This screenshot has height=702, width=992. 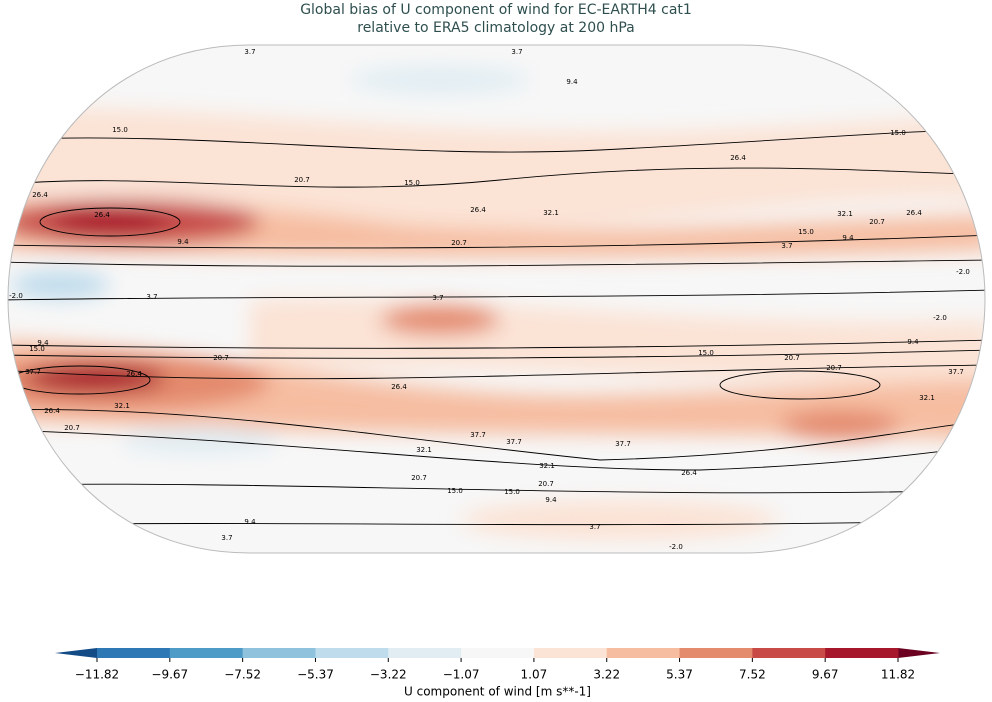 I want to click on colorbar-tick-label: 7.52, so click(x=752, y=675).